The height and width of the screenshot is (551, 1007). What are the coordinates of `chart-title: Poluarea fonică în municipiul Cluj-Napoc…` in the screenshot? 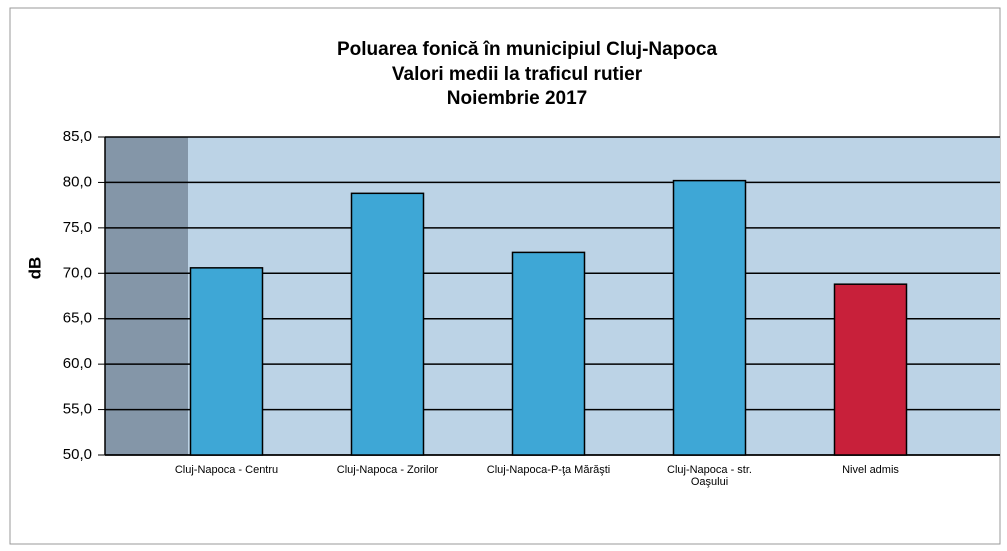 It's located at (527, 49).